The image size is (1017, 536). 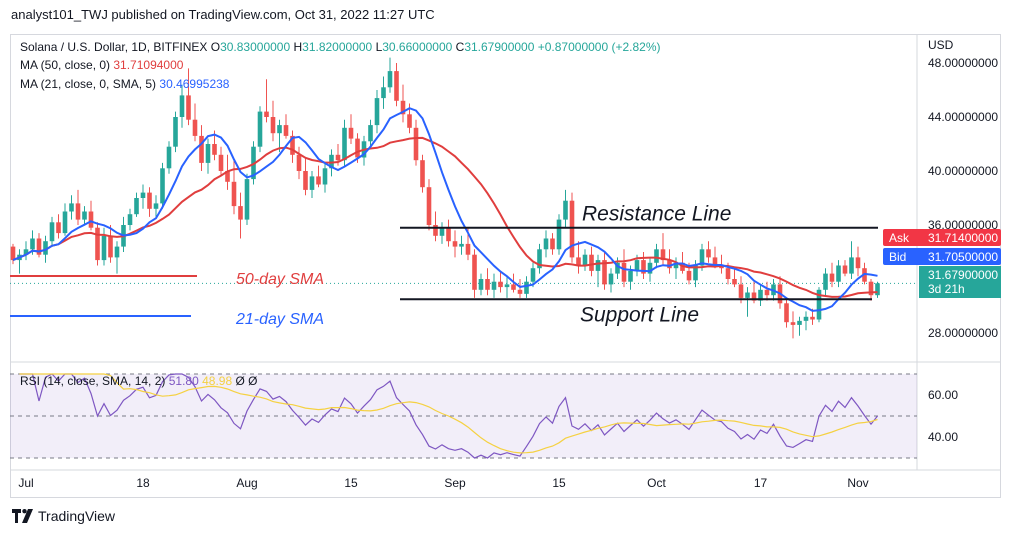 What do you see at coordinates (943, 395) in the screenshot?
I see `rsi-tick-label: 60.00` at bounding box center [943, 395].